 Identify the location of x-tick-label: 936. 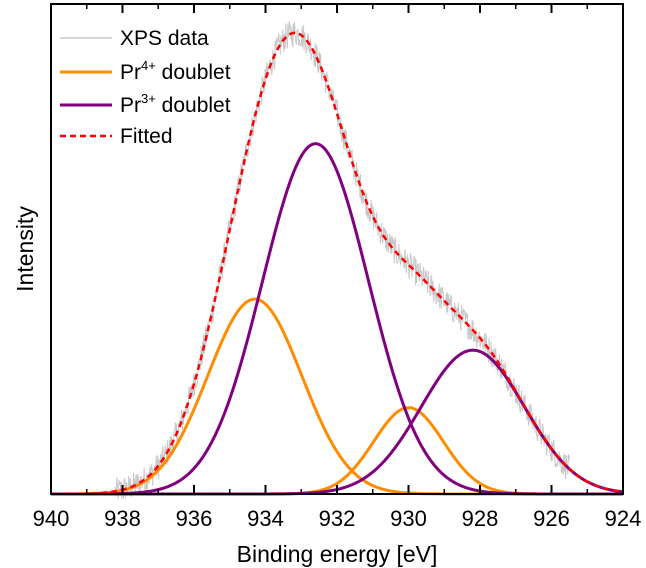
(194, 518).